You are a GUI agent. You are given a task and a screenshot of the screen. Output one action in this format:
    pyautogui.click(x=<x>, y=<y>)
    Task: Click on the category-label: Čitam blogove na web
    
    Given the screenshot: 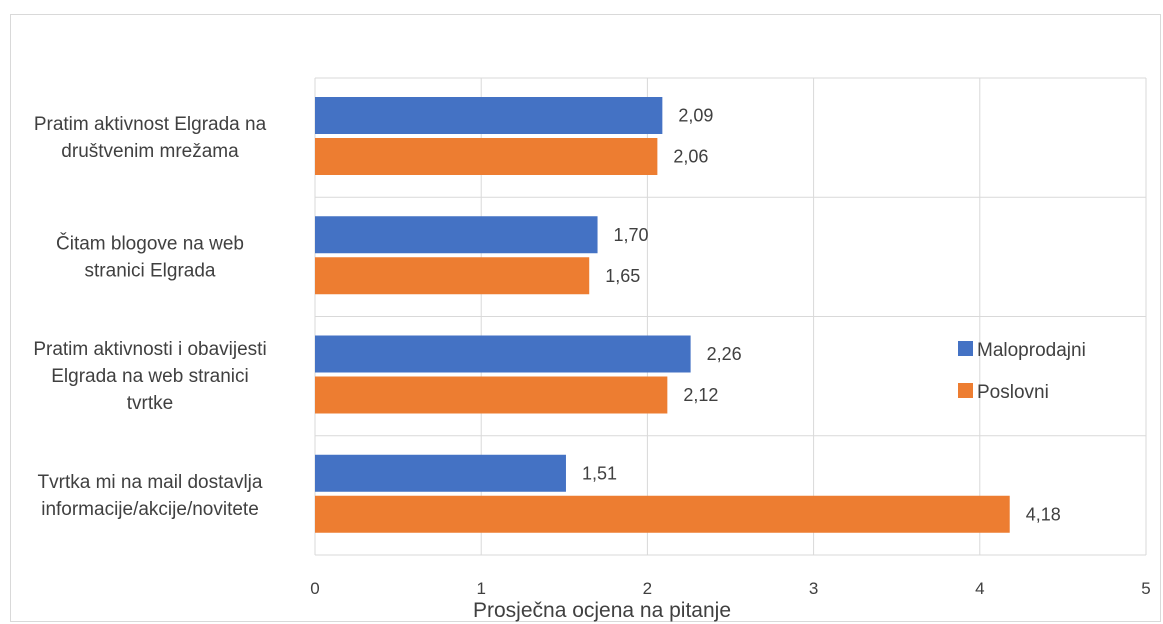 What is the action you would take?
    pyautogui.click(x=150, y=243)
    